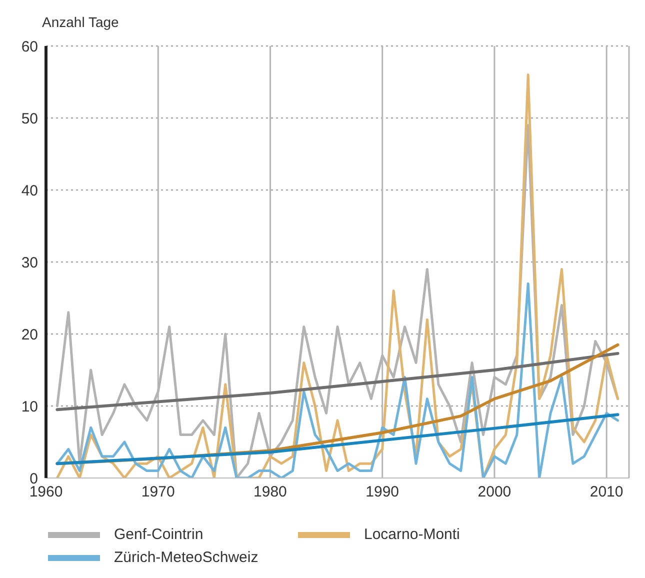  What do you see at coordinates (383, 492) in the screenshot?
I see `x-tick-label: 1990` at bounding box center [383, 492].